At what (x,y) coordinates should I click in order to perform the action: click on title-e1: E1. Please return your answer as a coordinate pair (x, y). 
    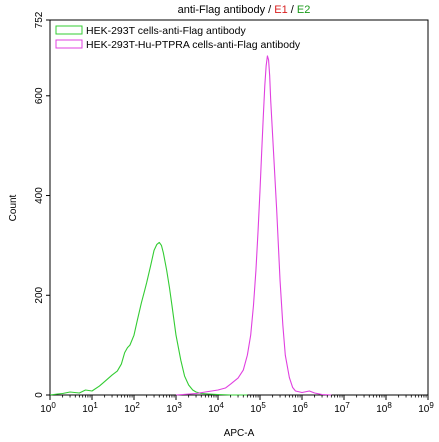
    Looking at the image, I should click on (280, 10).